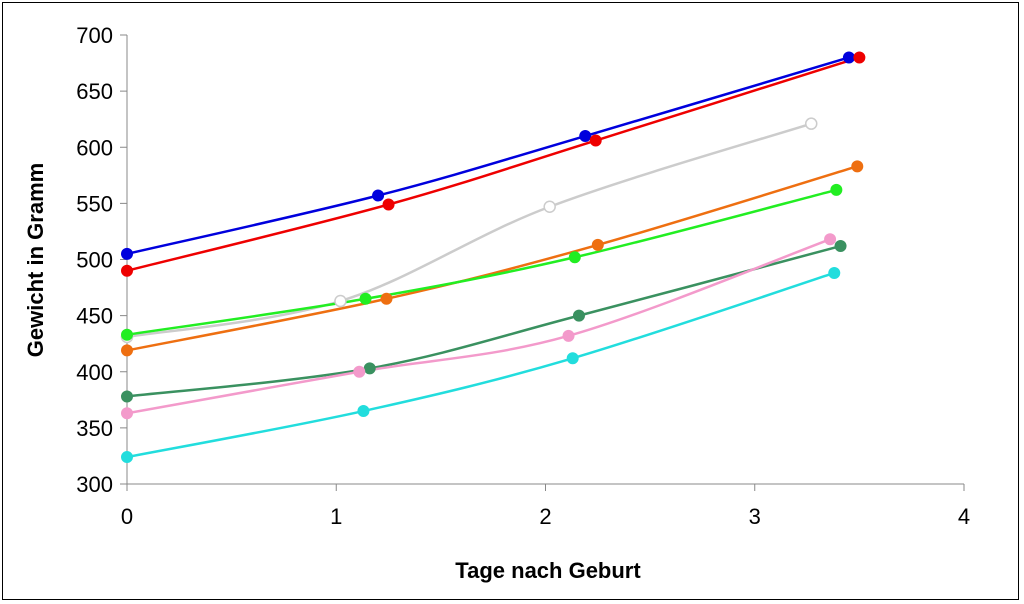 This screenshot has height=604, width=1024. I want to click on y-tick-label: 350, so click(94, 428).